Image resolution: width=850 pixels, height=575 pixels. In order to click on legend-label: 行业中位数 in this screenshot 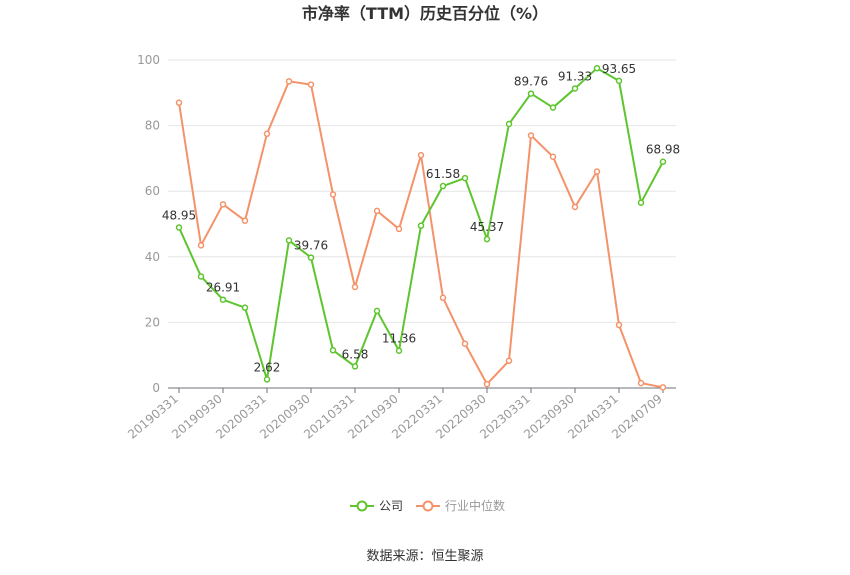, I will do `click(475, 505)`.